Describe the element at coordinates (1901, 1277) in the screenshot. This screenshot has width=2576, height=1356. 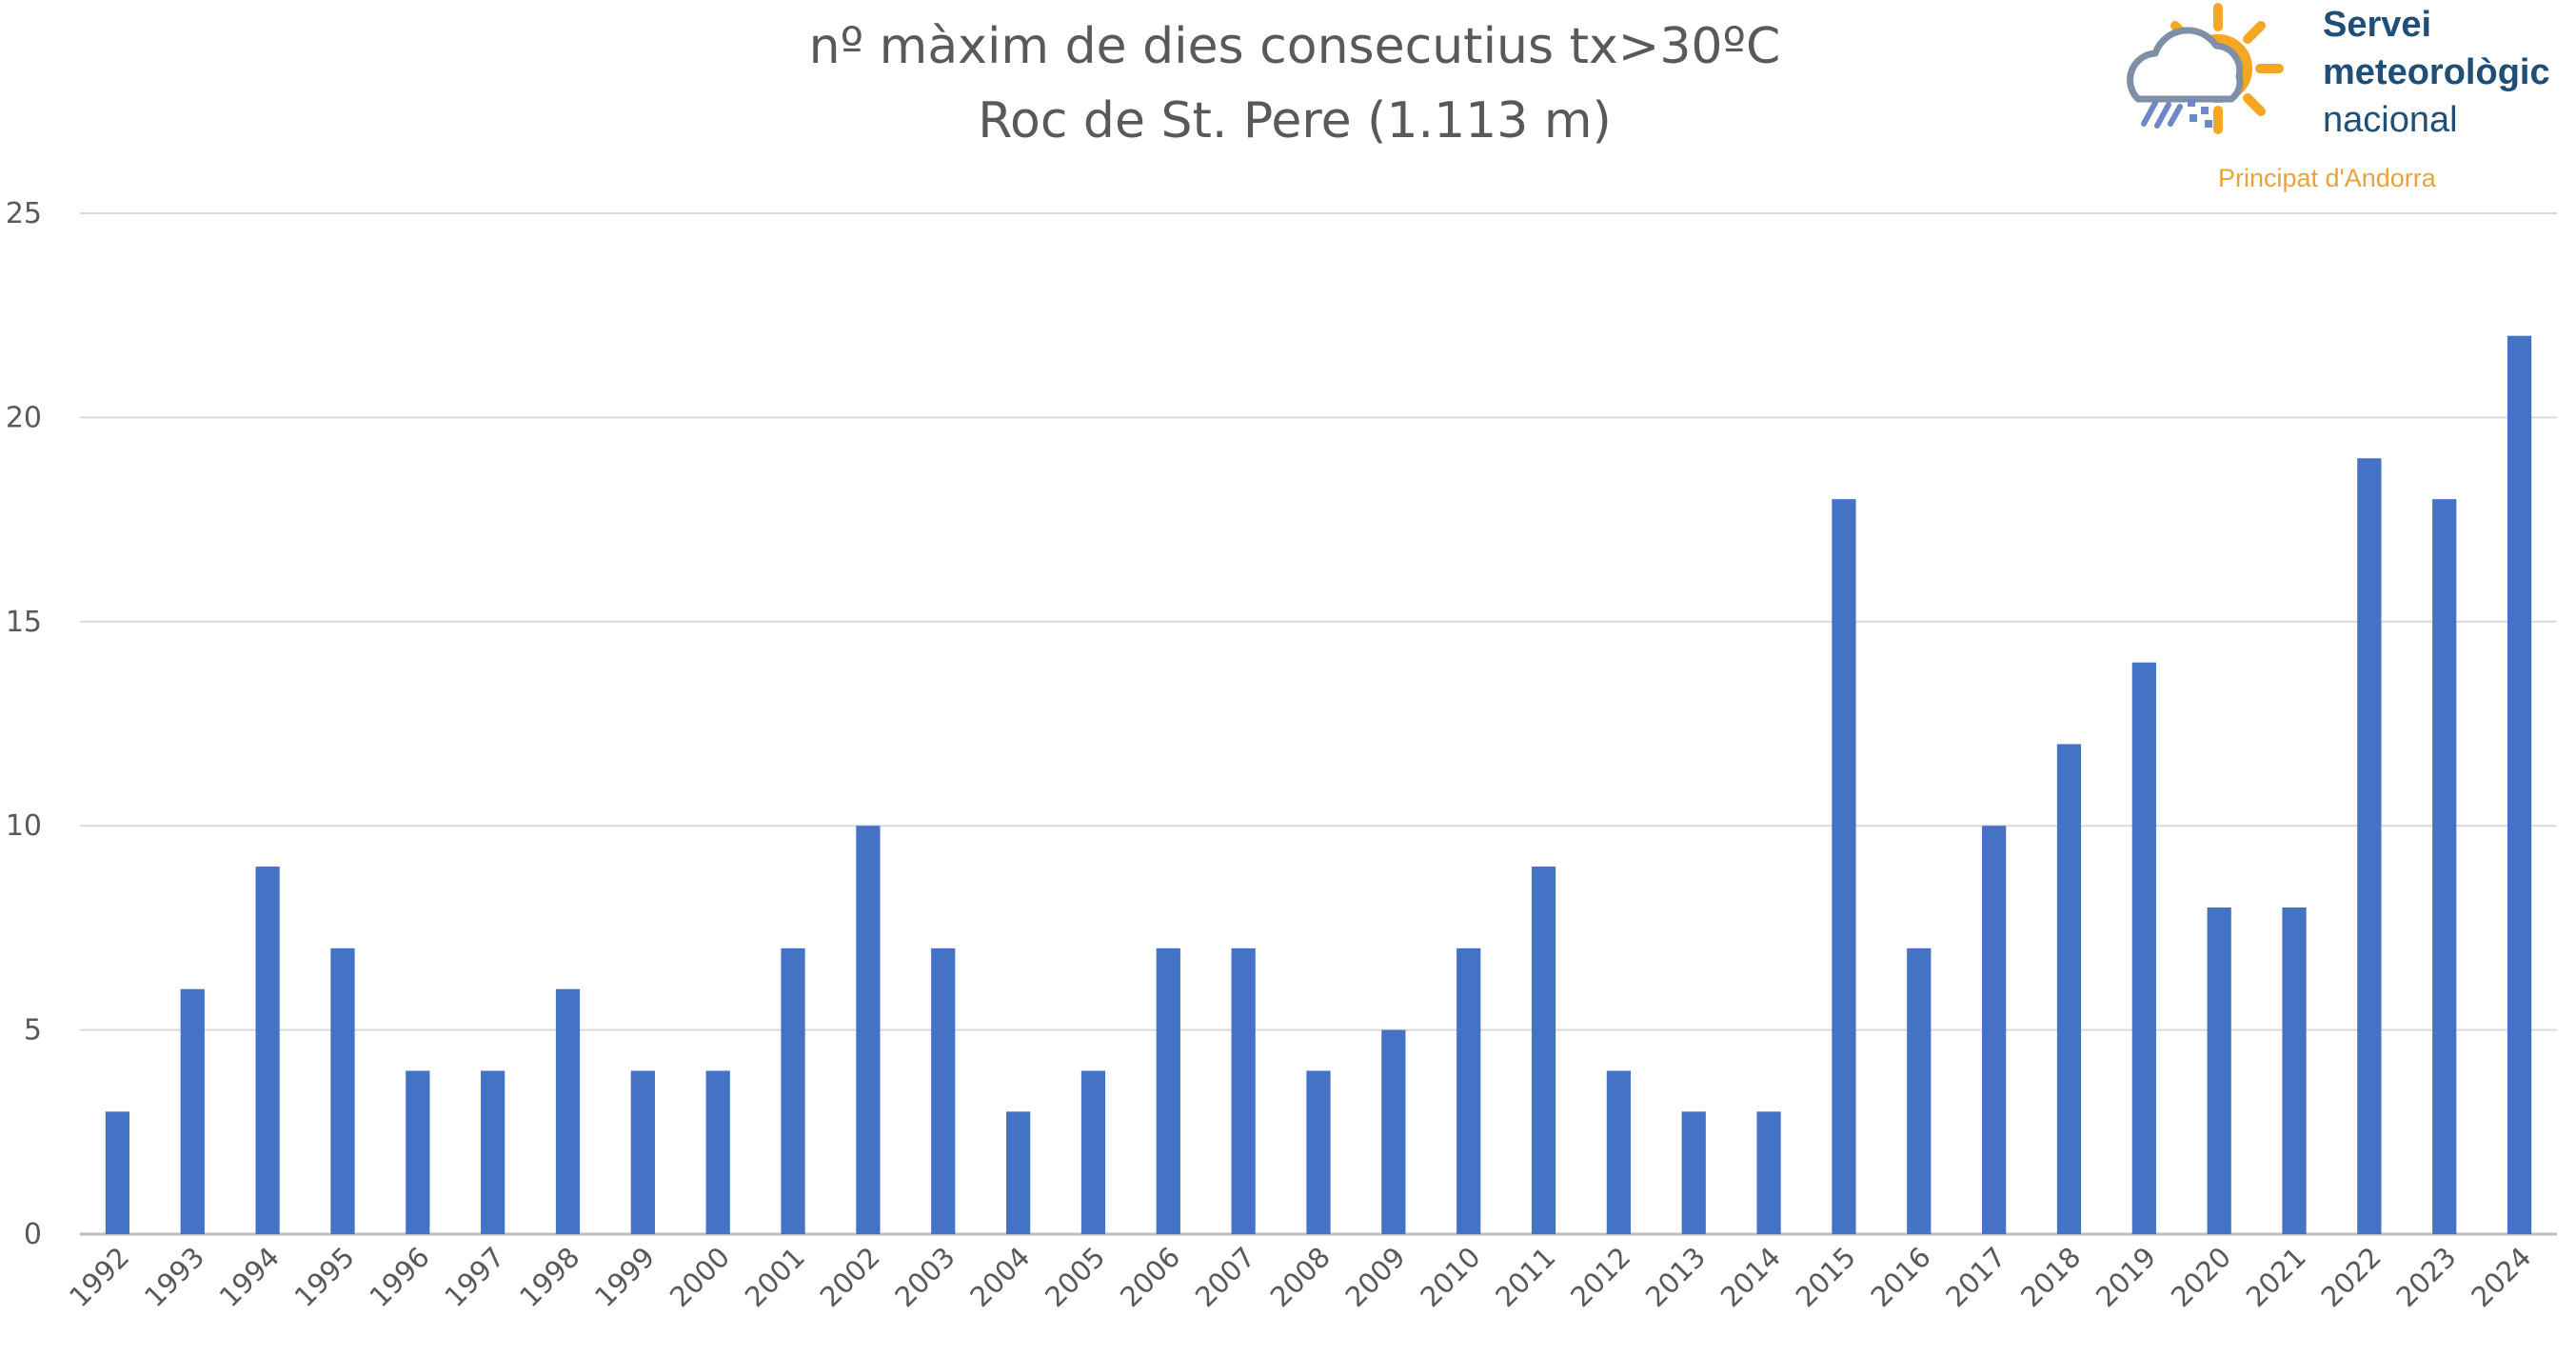
I see `x-tick-label: 2016` at that location.